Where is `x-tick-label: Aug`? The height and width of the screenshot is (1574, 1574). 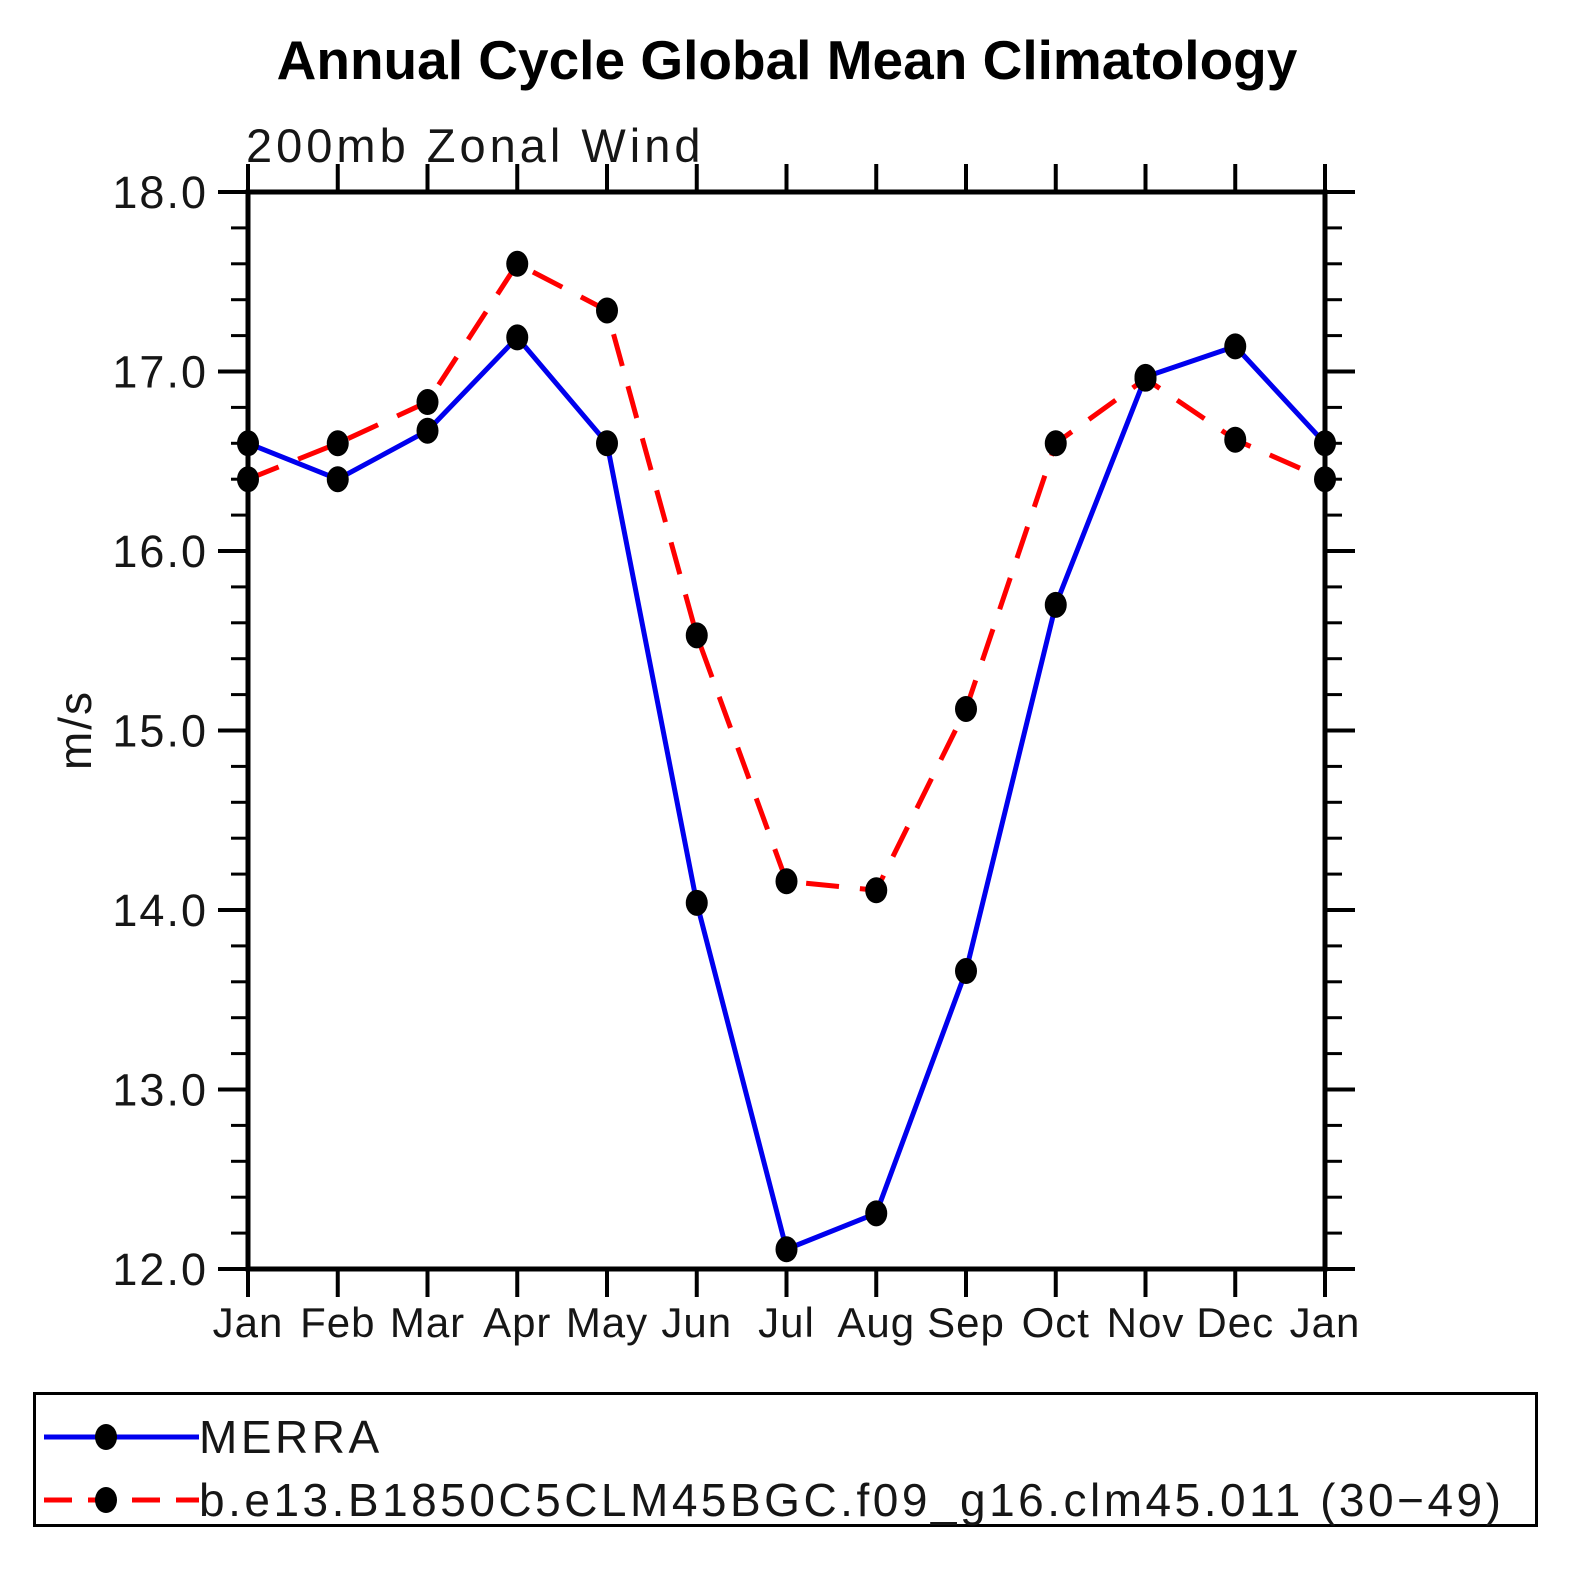 x-tick-label: Aug is located at coordinates (876, 1322).